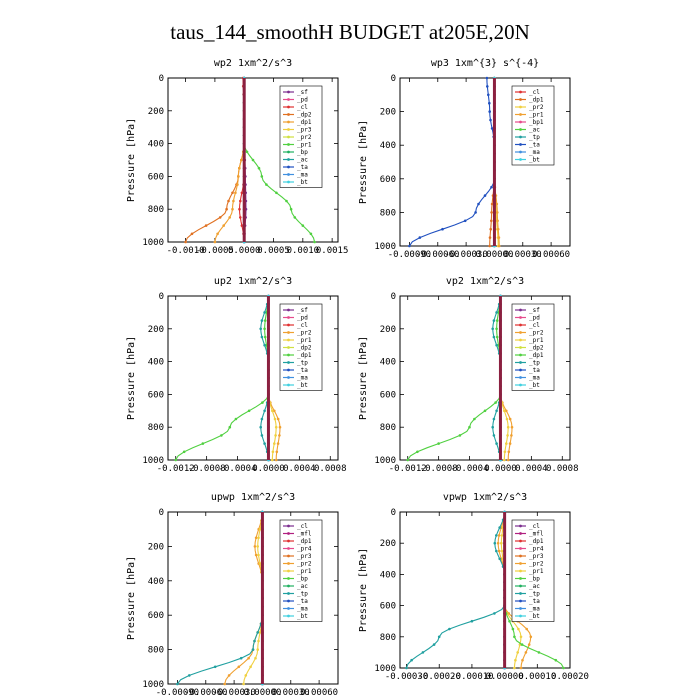 This screenshot has height=700, width=700. Describe the element at coordinates (303, 251) in the screenshot. I see `x-tick-label: 0.0010` at that location.